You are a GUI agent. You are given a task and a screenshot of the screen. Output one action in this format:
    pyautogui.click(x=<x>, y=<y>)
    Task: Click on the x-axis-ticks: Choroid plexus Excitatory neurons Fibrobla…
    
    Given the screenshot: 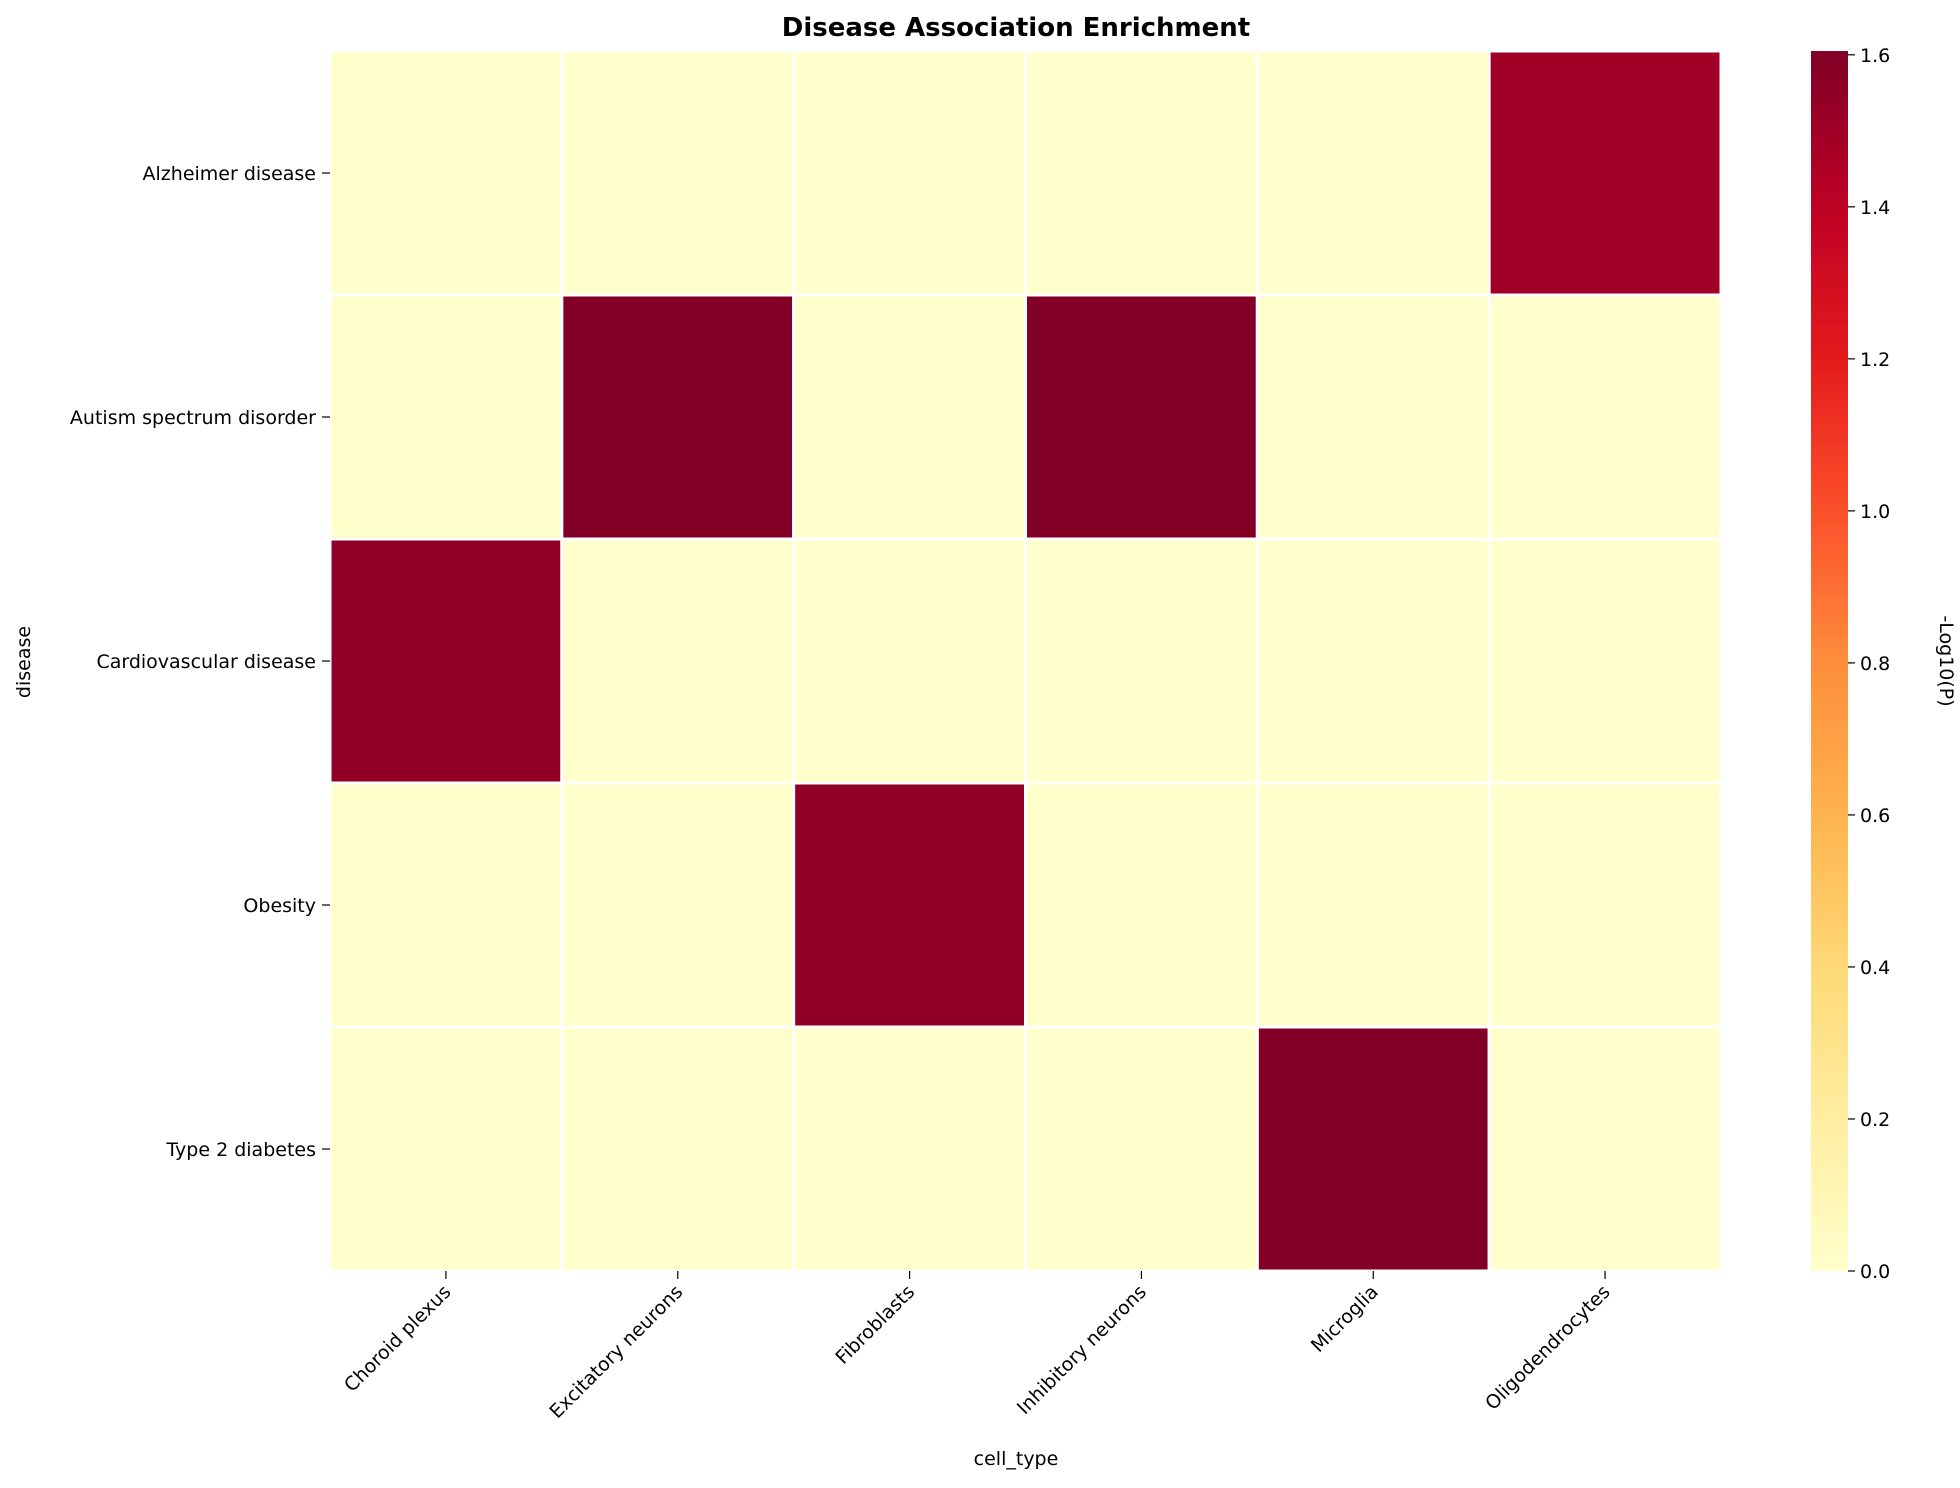 What is the action you would take?
    pyautogui.click(x=977, y=1347)
    